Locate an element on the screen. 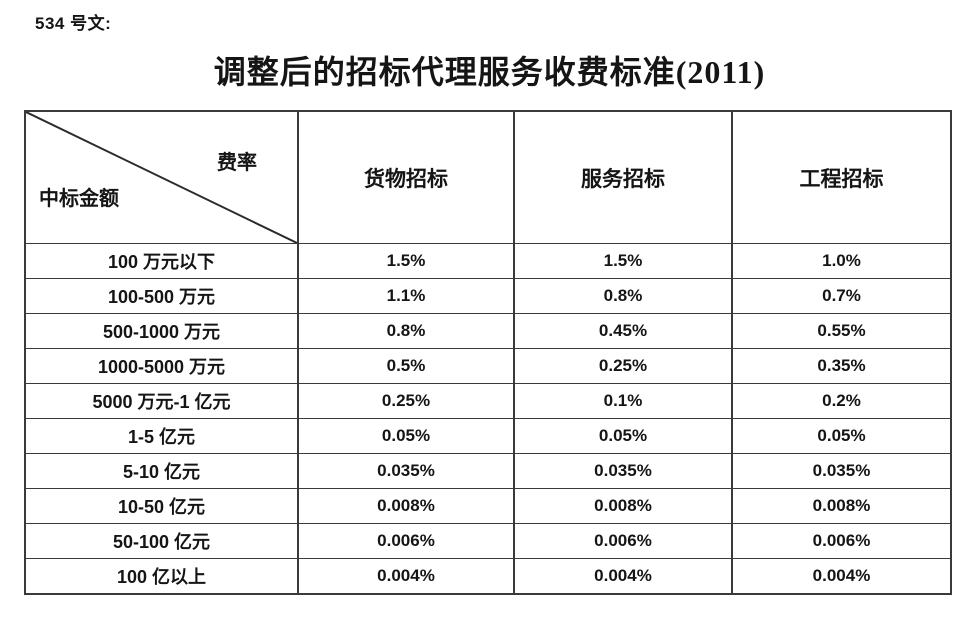 The image size is (979, 629). table-row: 1-5 亿元 0.05% 0.05% 0.05% is located at coordinates (488, 436).